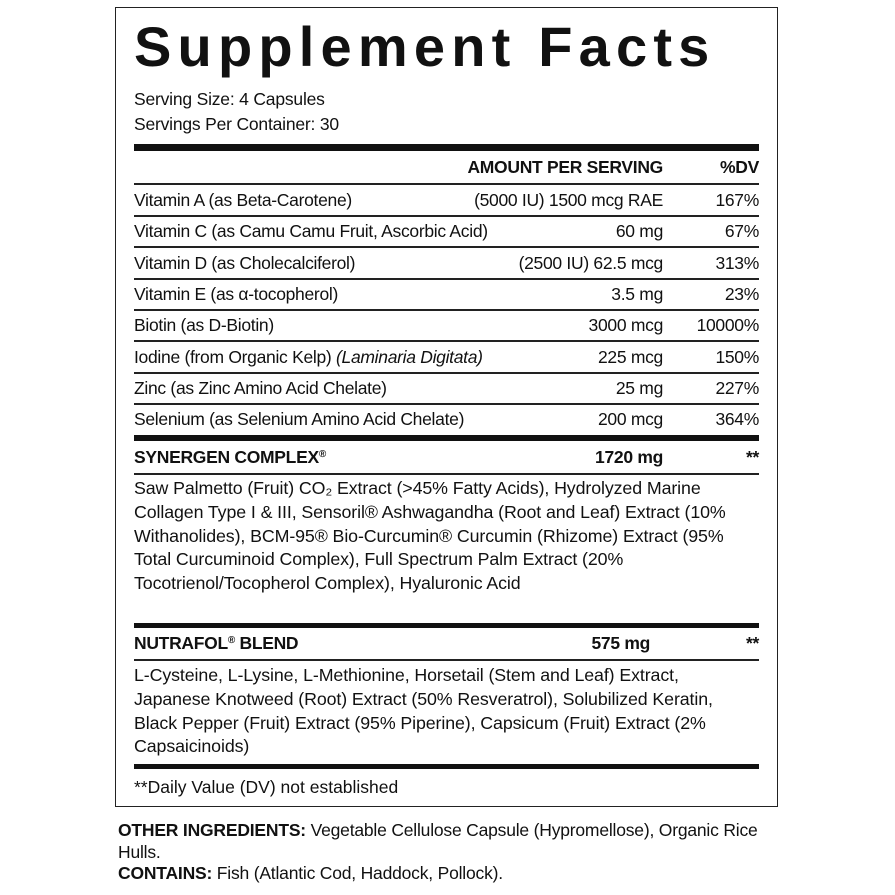  I want to click on nutrient-name-text: Iodine (from Organic Kelp), so click(235, 356).